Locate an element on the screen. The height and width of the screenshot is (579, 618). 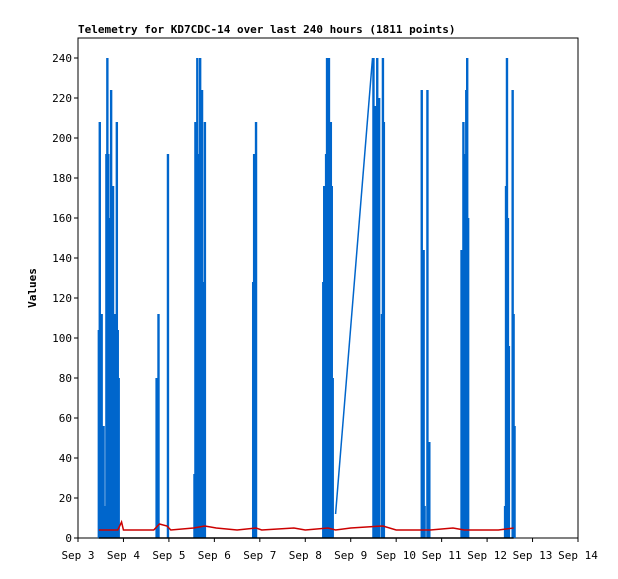
y-tick-label: 180 is located at coordinates (62, 178).